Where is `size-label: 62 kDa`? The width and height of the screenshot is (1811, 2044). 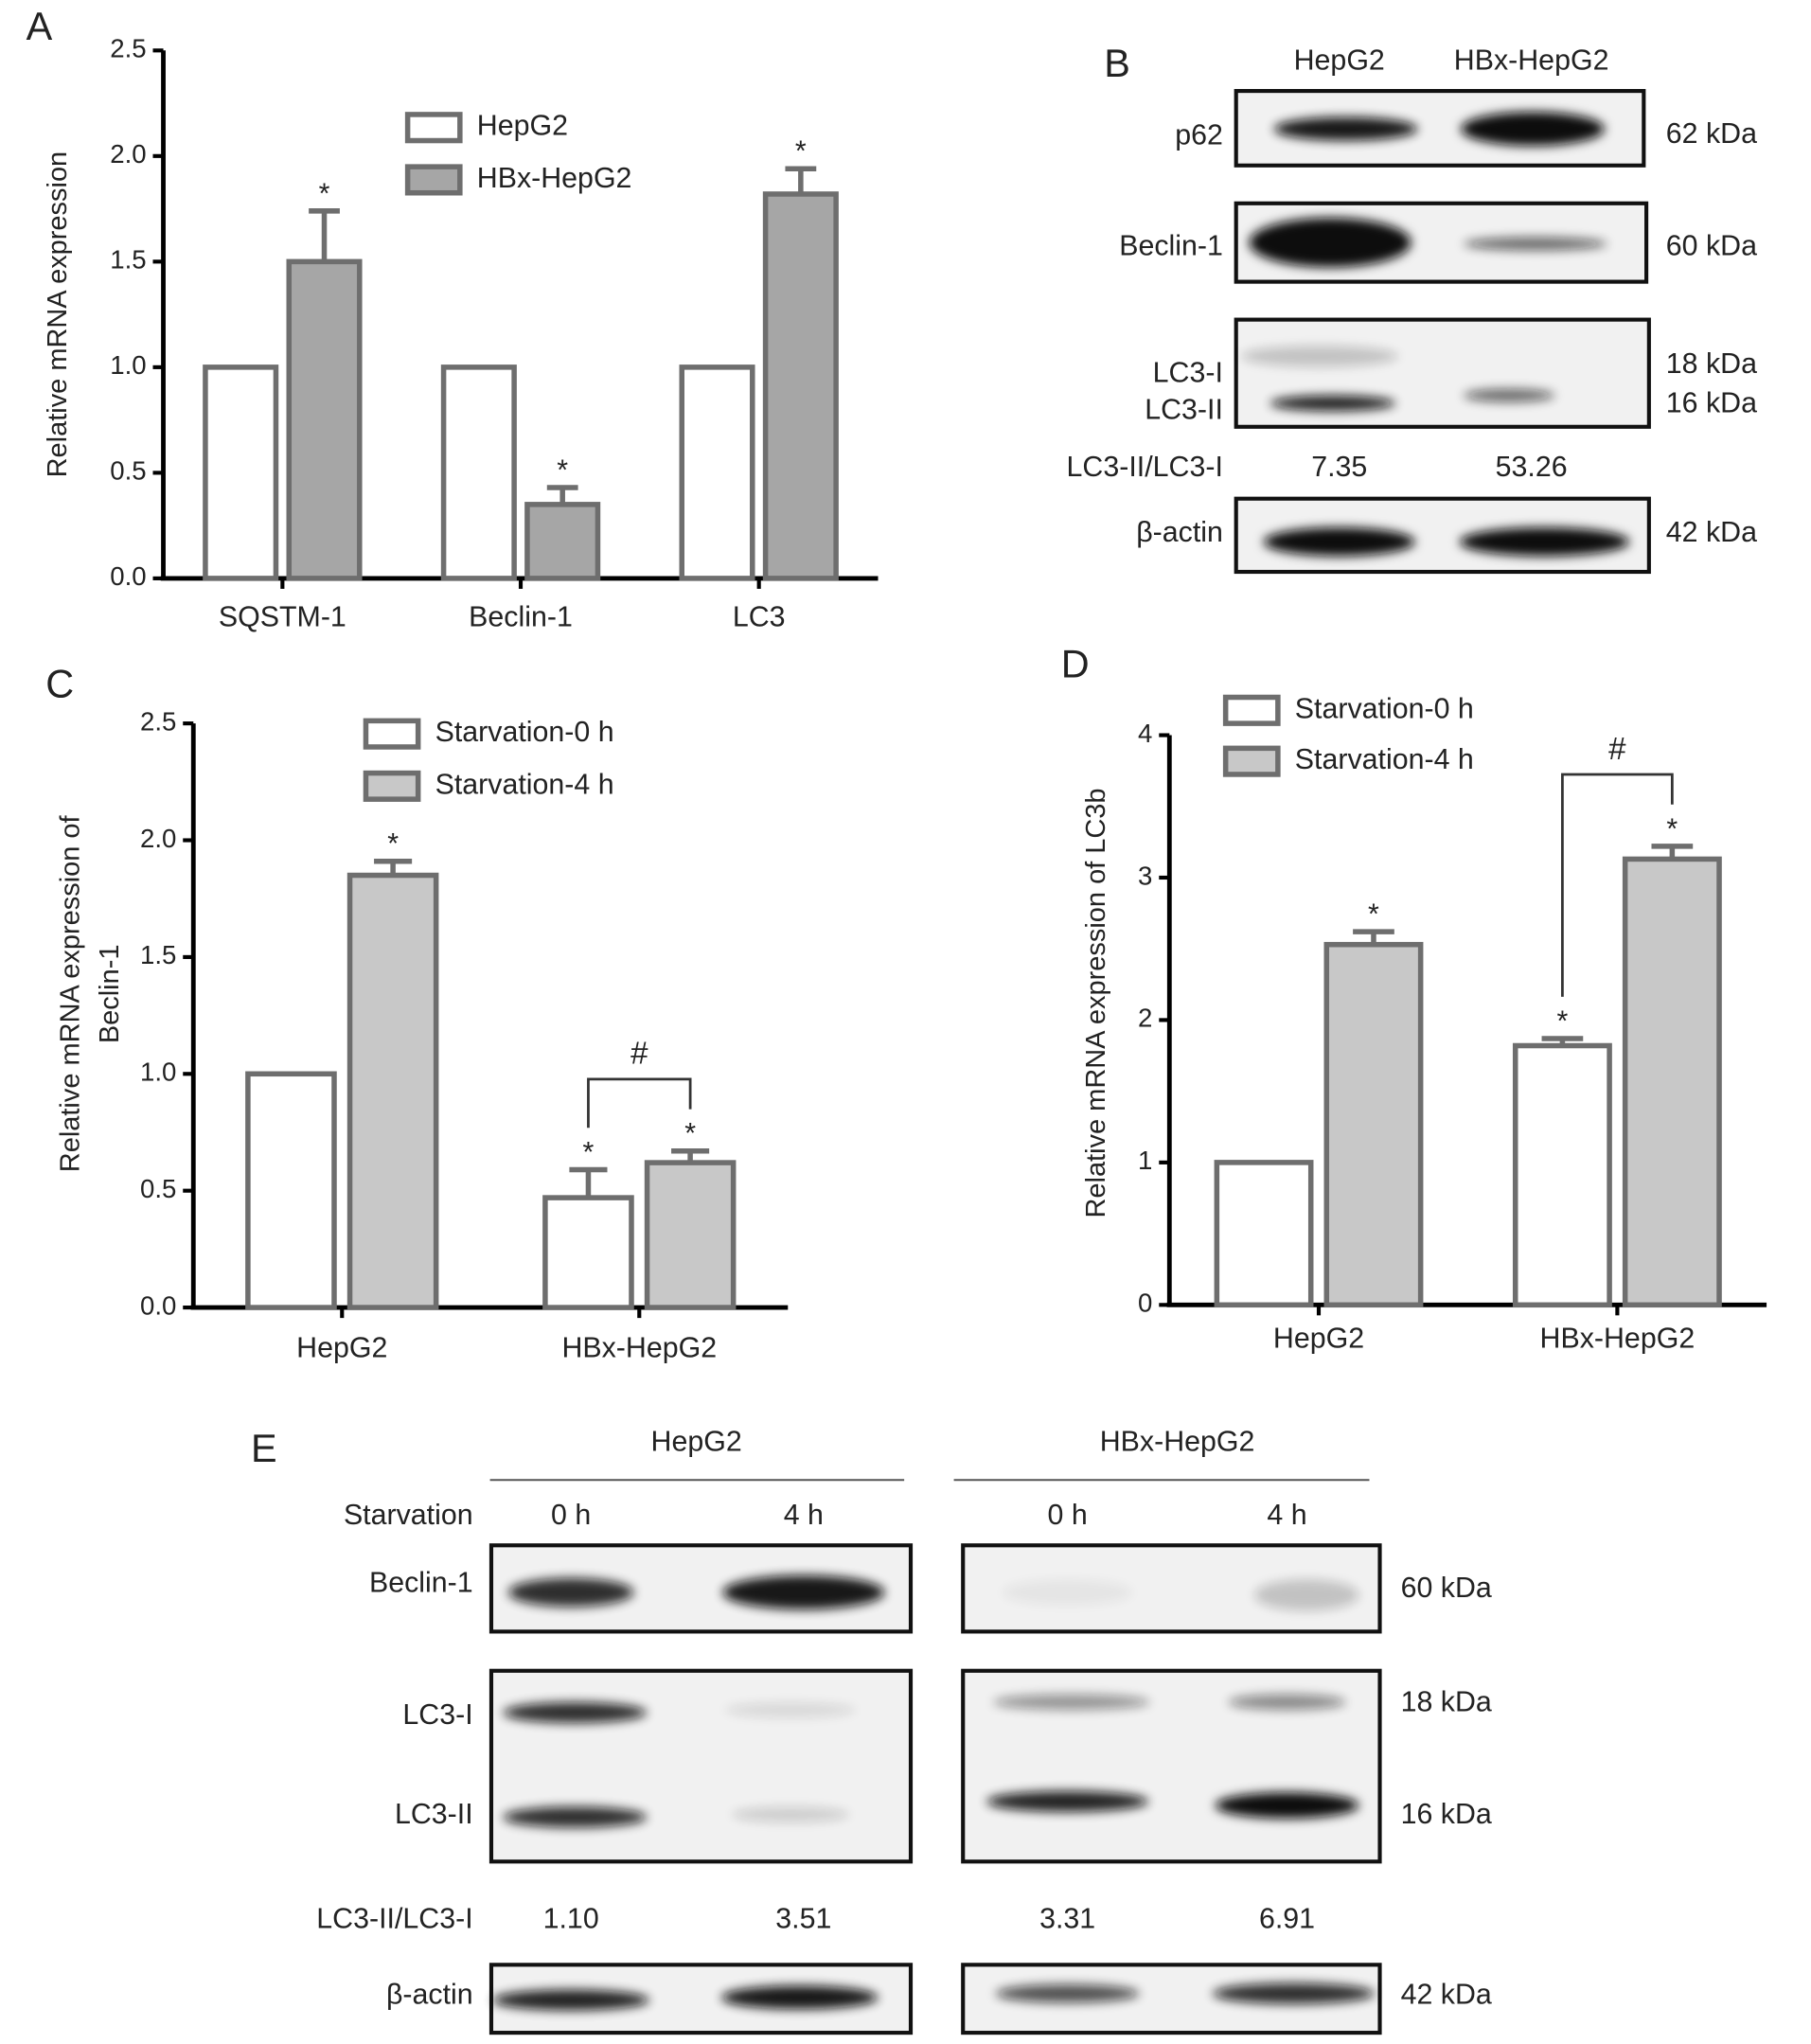
size-label: 62 kDa is located at coordinates (1711, 134).